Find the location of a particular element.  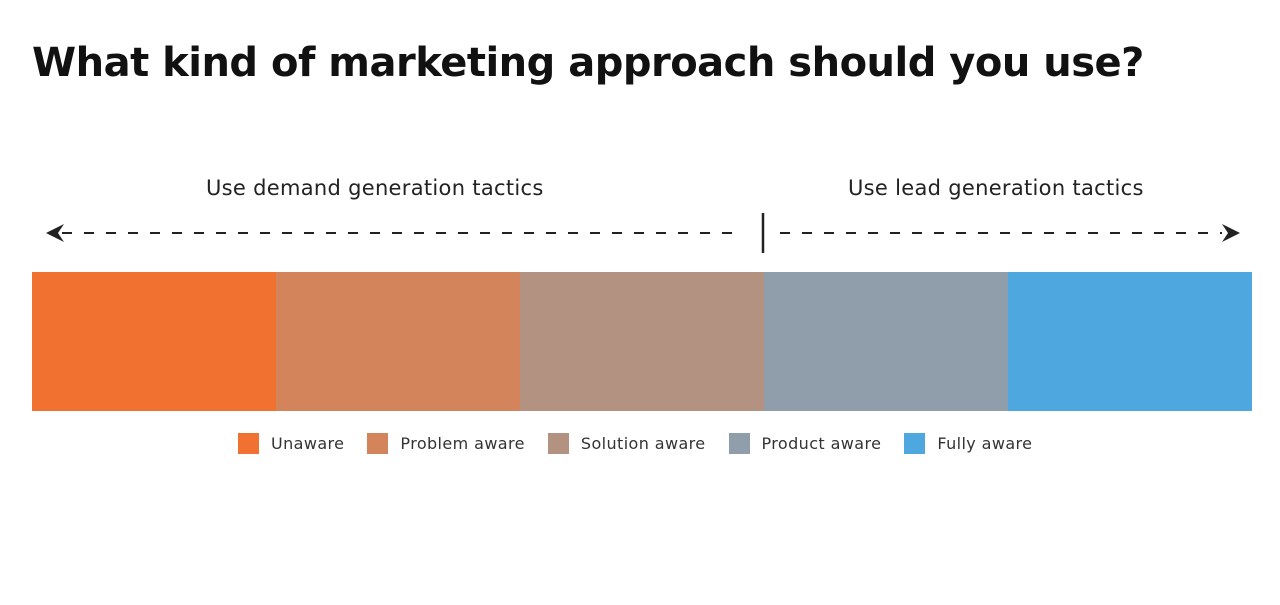

segment-solution-aware is located at coordinates (642, 341).